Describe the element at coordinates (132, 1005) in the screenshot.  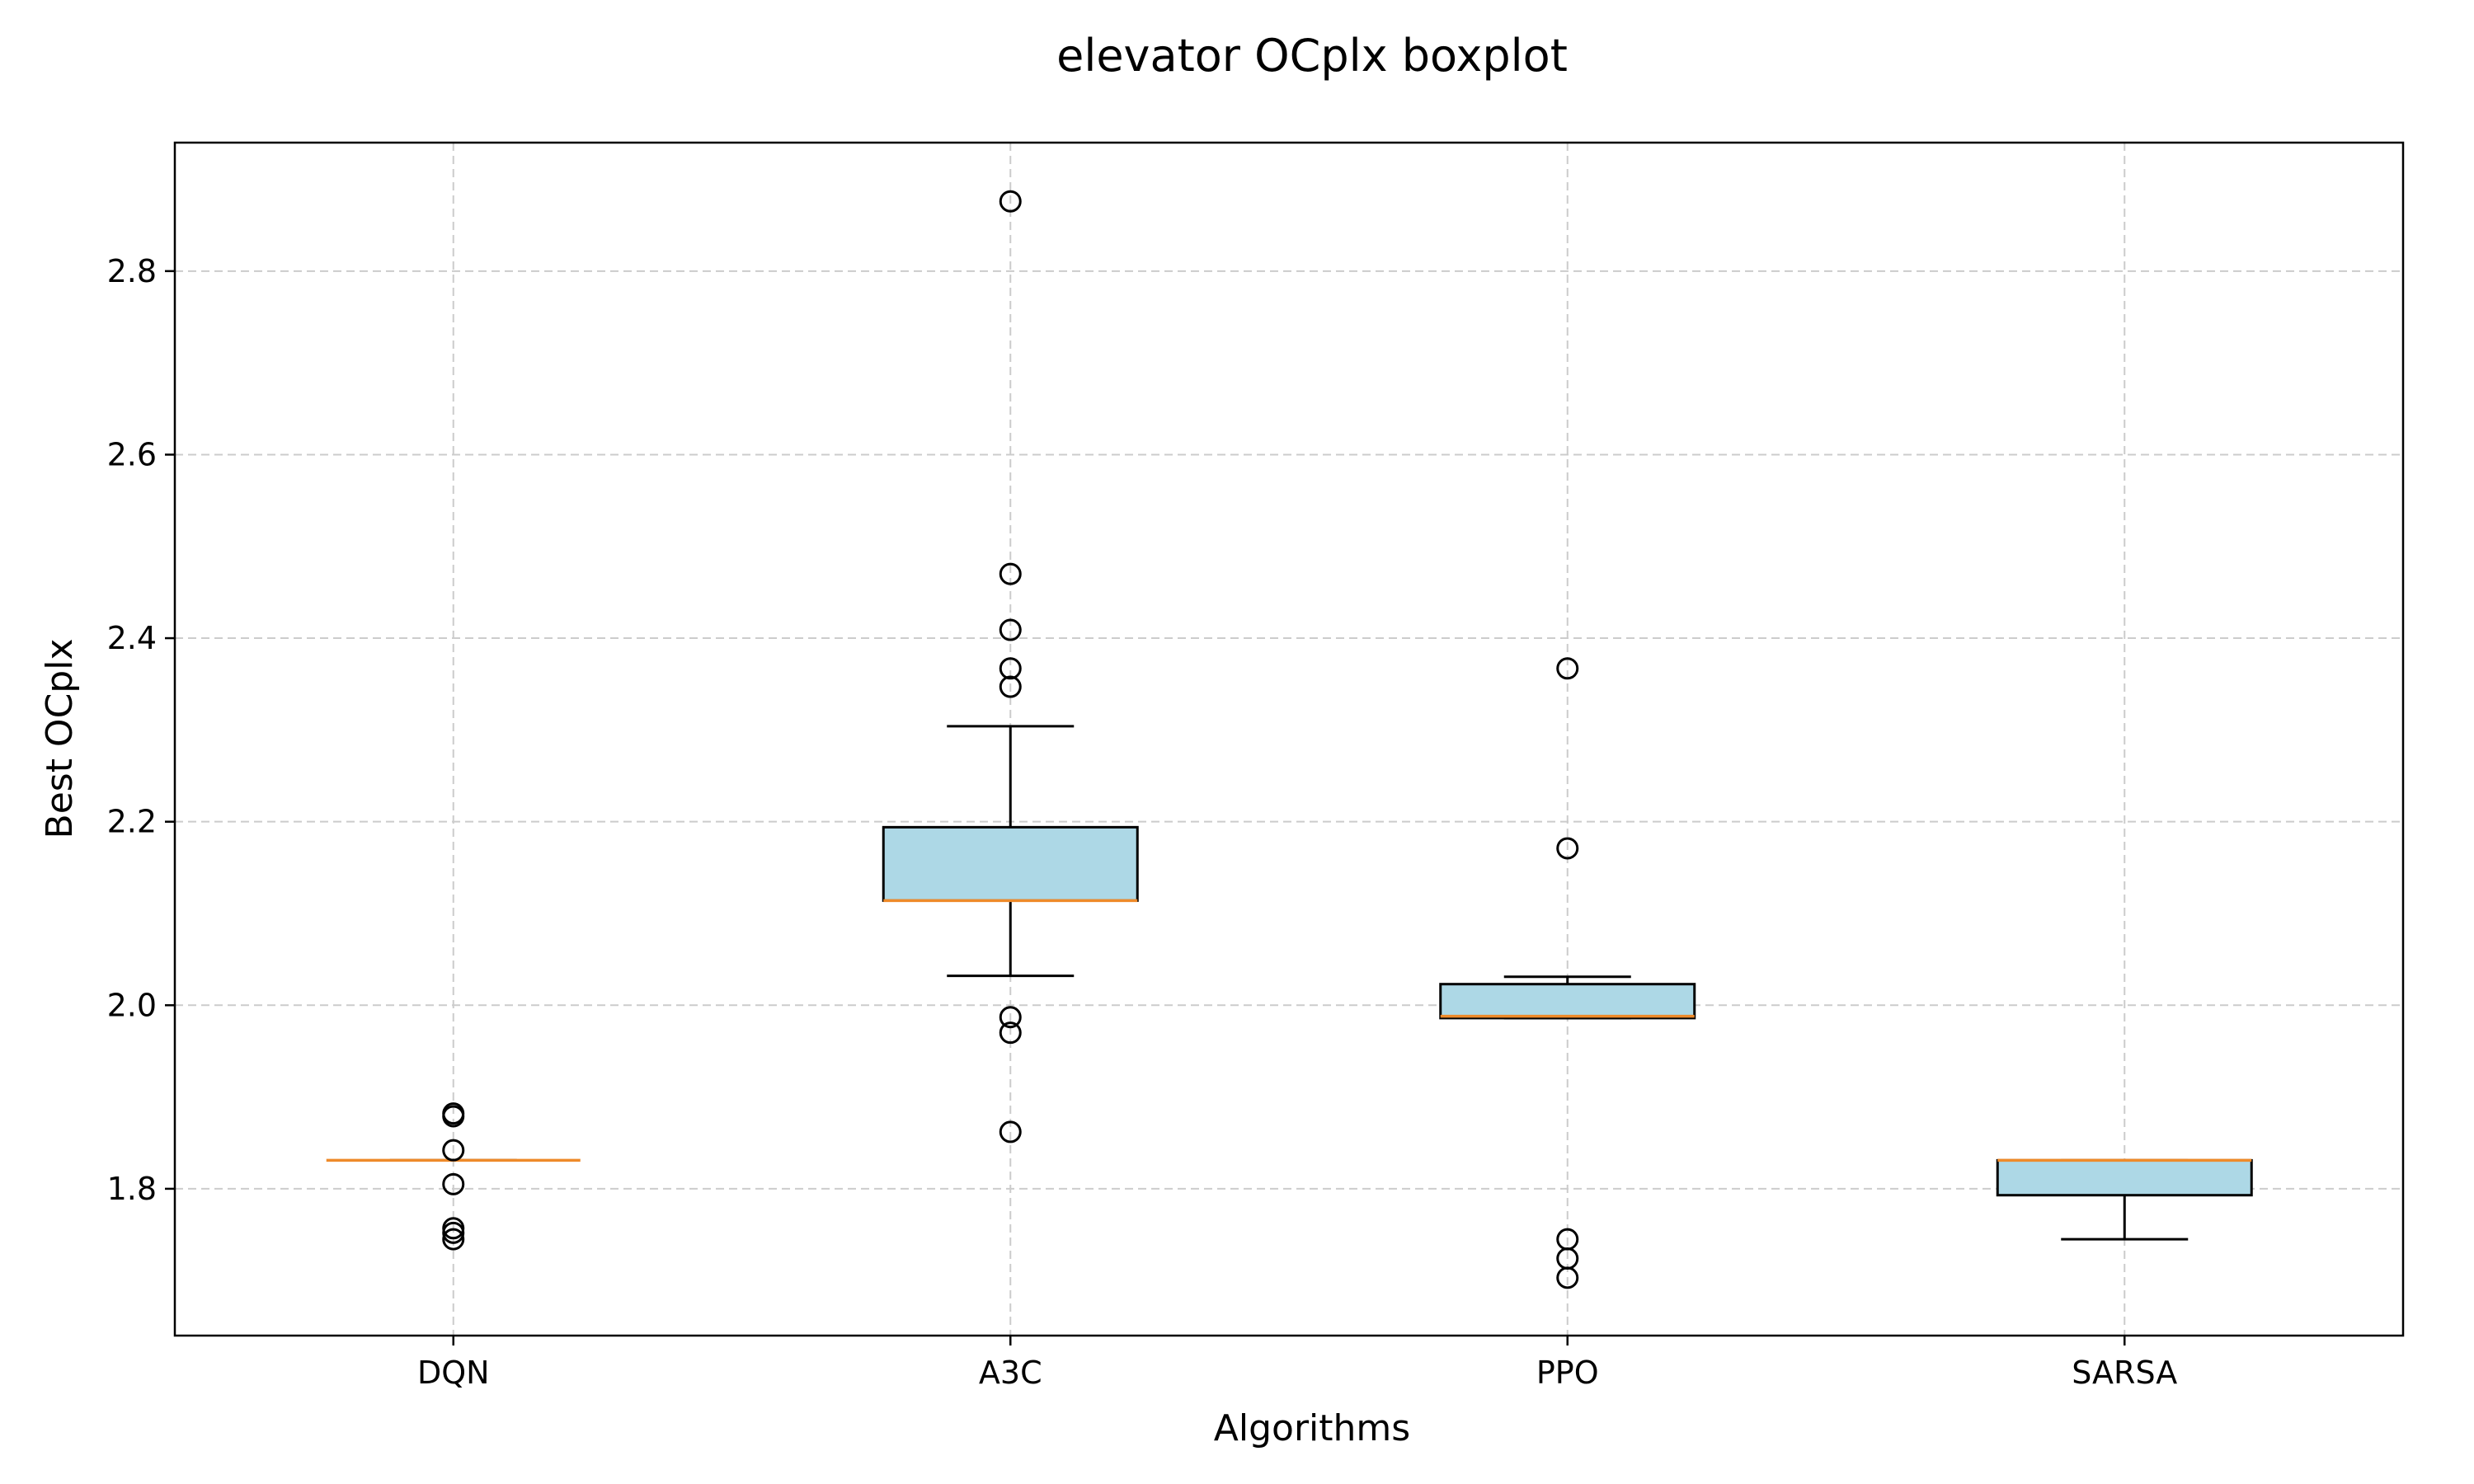
I see `y-tick-label: 2.0` at that location.